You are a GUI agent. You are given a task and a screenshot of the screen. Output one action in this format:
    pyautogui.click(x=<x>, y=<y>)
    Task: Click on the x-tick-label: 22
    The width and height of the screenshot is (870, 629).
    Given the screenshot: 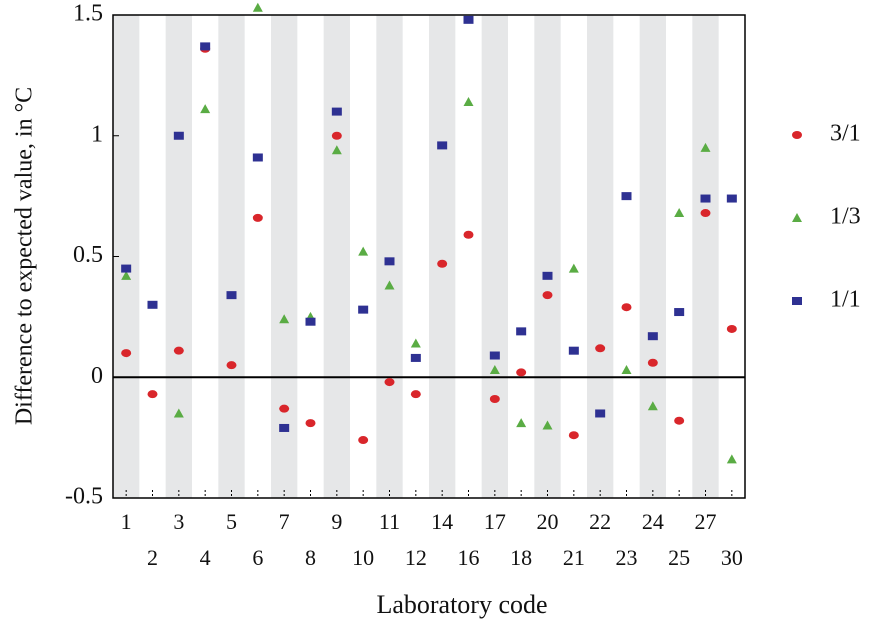 What is the action you would take?
    pyautogui.click(x=600, y=521)
    